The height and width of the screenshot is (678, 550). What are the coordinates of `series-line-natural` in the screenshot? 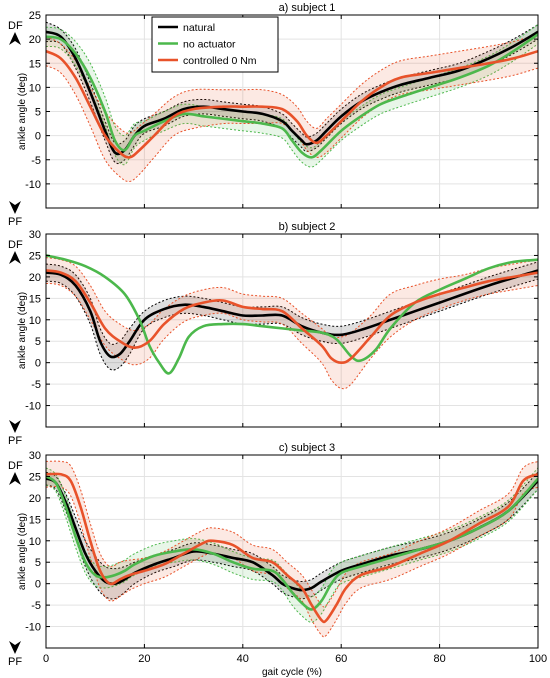 It's located at (292, 314).